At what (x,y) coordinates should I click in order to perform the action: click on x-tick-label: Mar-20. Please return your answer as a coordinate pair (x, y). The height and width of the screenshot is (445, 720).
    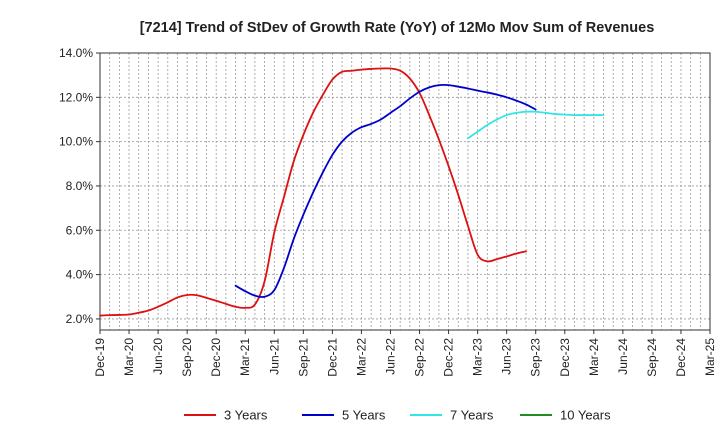
    Looking at the image, I should click on (129, 357).